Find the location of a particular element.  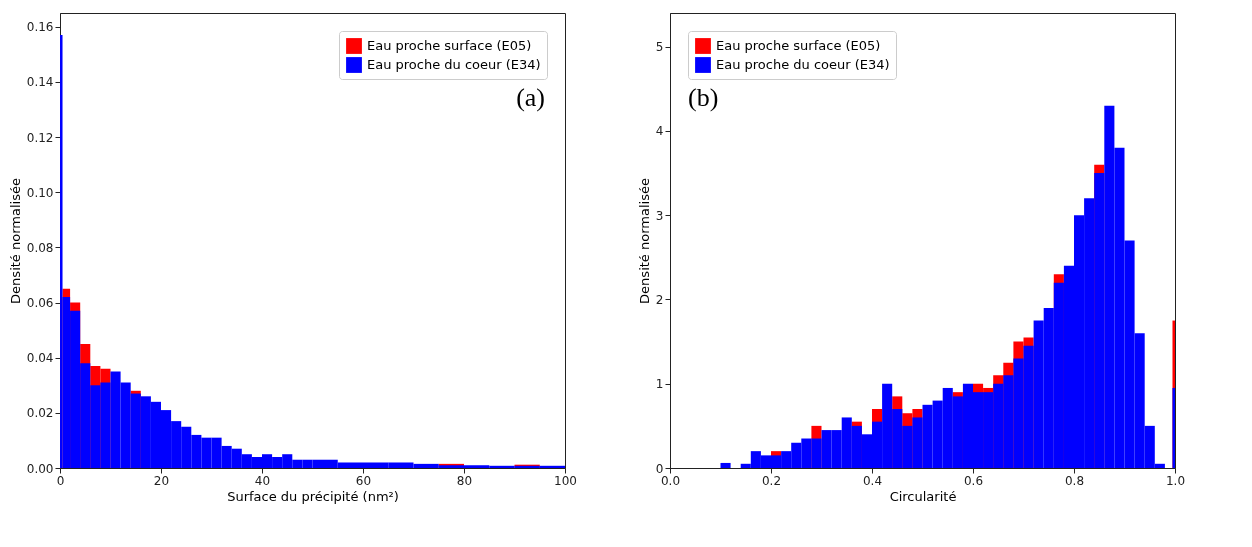

y-tick-label: 0.10 is located at coordinates (40, 192).